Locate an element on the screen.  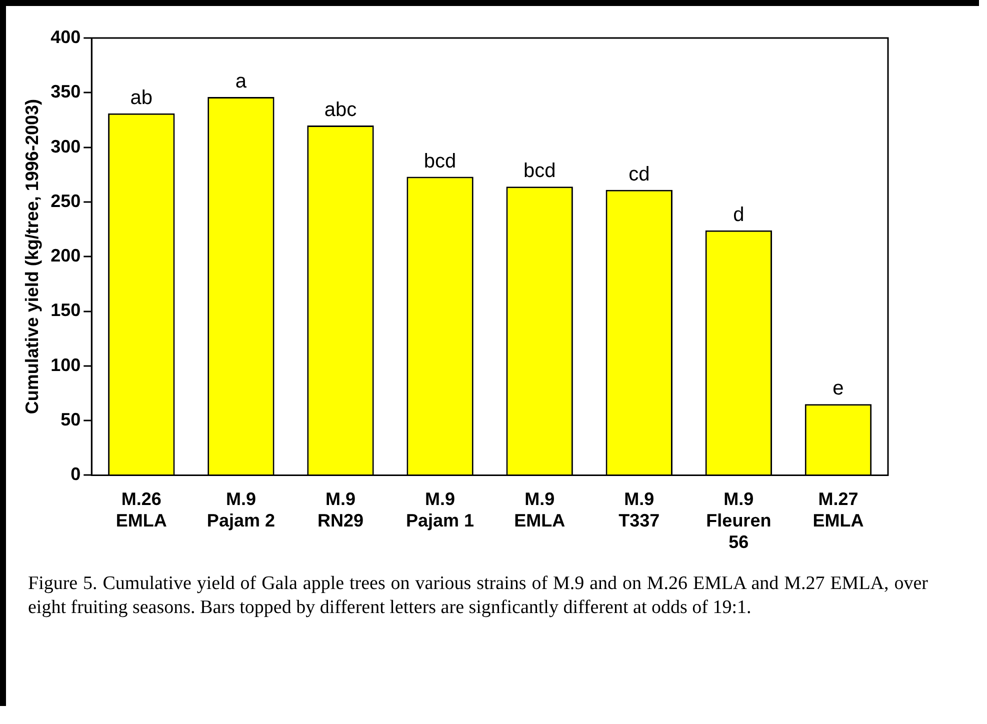
y-tick-label: 100 is located at coordinates (65, 364).